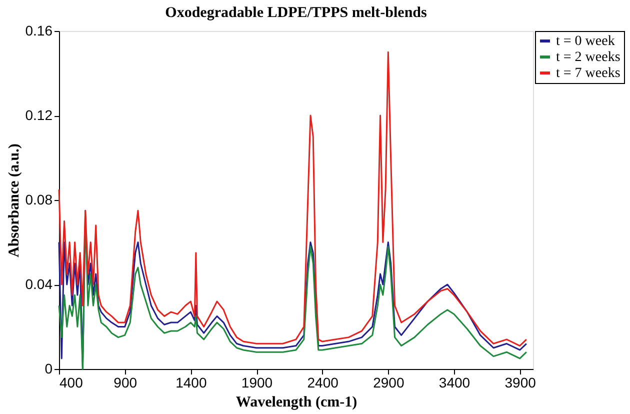  I want to click on x-tick-label: 900, so click(126, 382).